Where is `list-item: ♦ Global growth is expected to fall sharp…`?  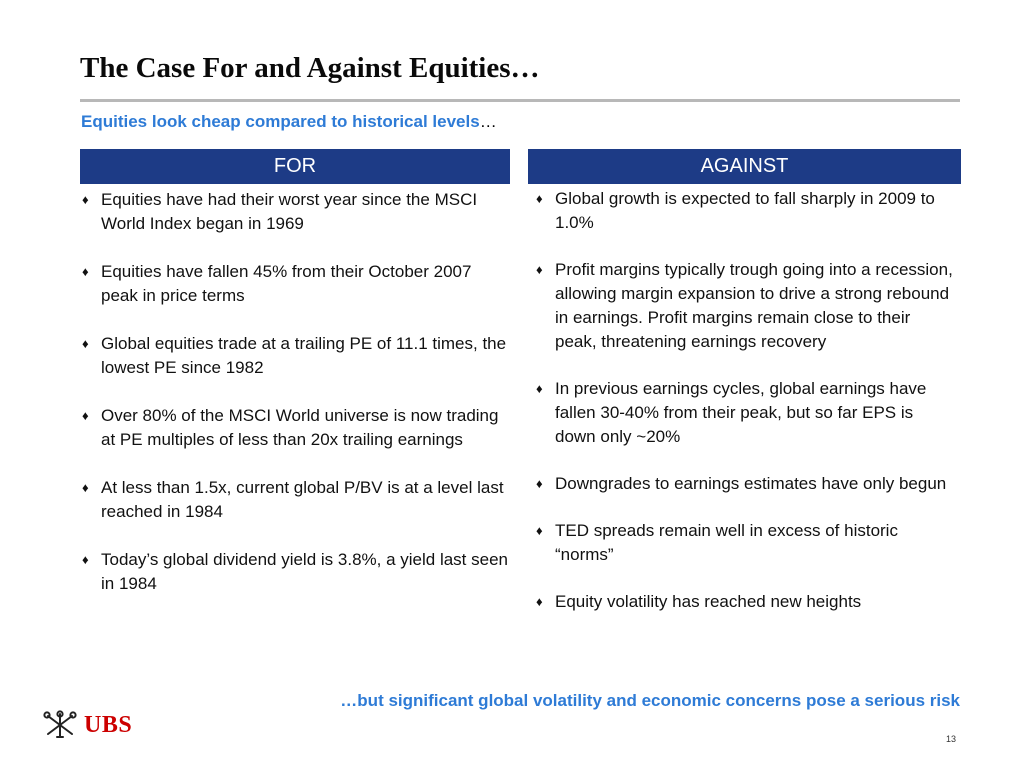 list-item: ♦ Global growth is expected to fall sharp… is located at coordinates (746, 211).